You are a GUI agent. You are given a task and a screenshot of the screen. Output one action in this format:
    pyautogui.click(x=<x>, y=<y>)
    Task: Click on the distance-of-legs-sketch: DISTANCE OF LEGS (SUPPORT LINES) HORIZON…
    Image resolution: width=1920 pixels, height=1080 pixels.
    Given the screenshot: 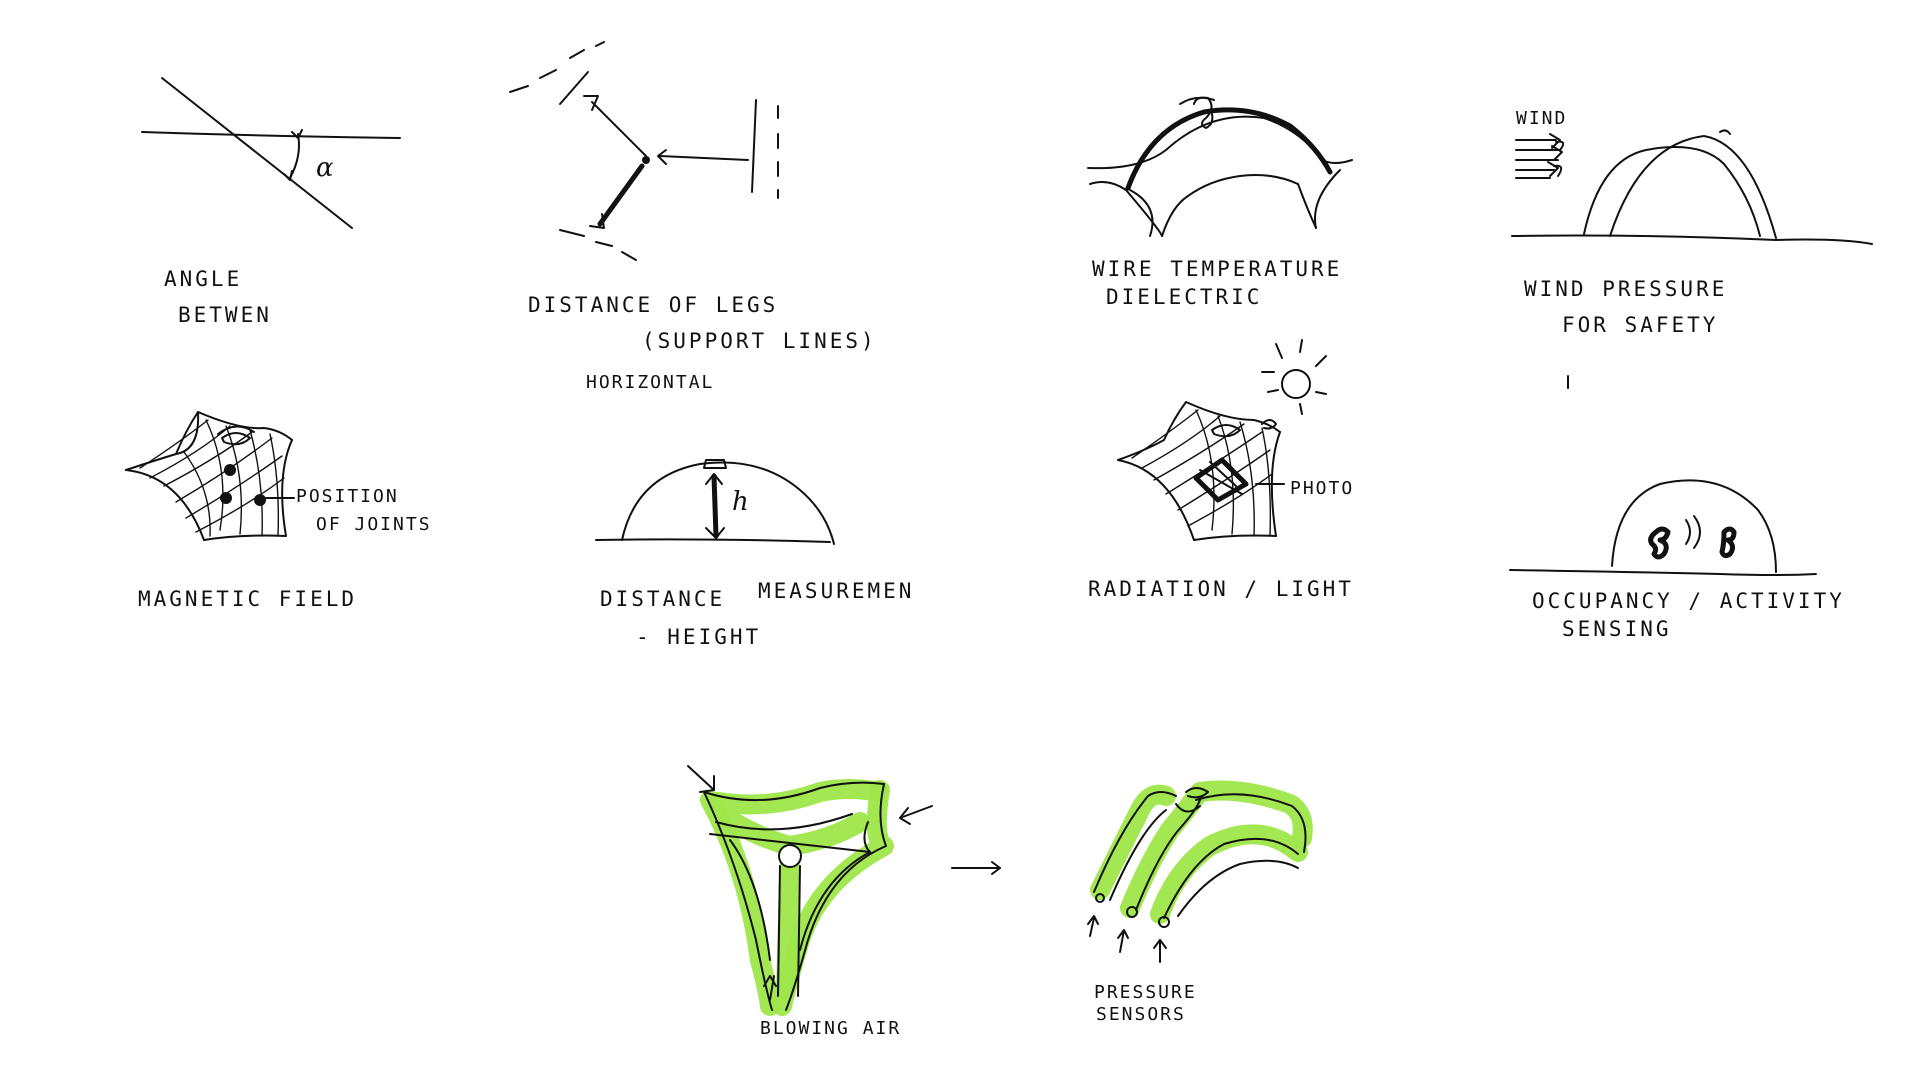 What is the action you would take?
    pyautogui.click(x=693, y=217)
    